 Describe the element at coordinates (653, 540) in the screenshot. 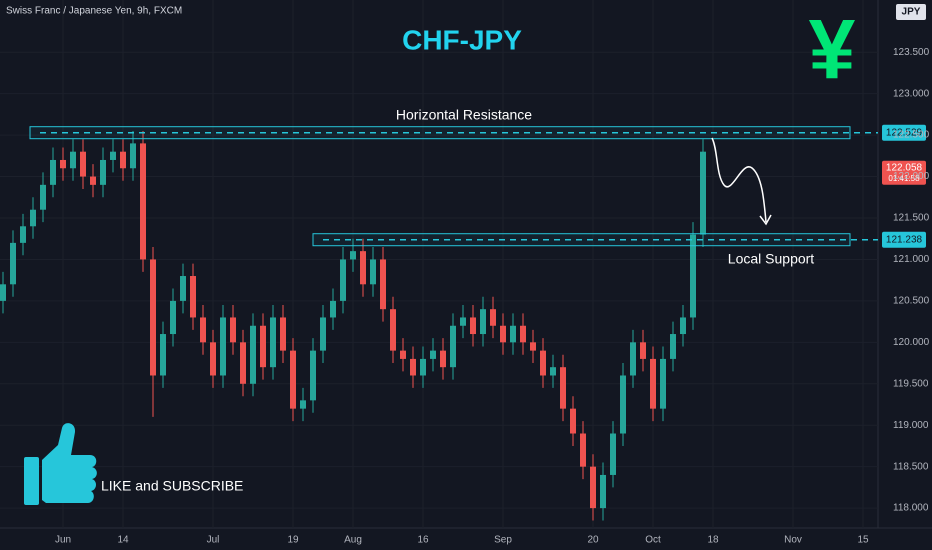

I see `x-tick-label: Oct` at that location.